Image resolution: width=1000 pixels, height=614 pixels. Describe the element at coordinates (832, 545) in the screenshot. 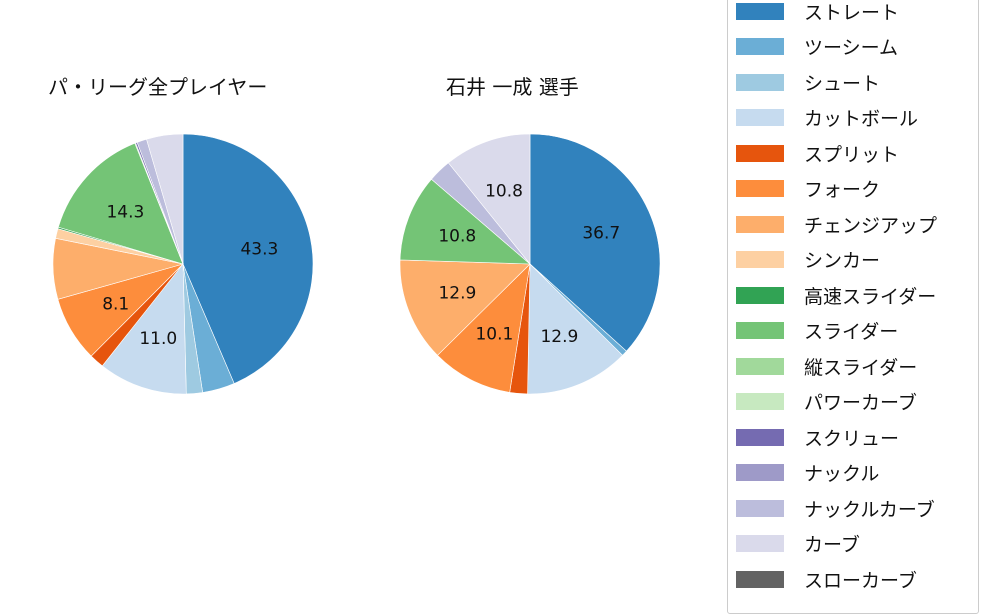

I see `legend-label: カーブ` at that location.